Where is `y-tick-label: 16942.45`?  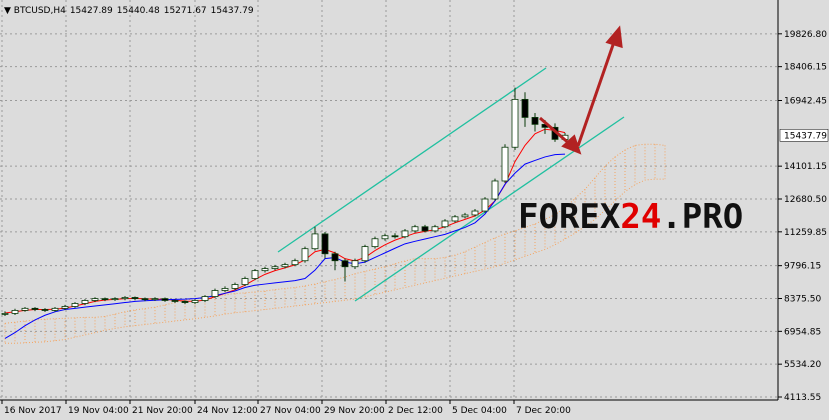 y-tick-label: 16942.45 is located at coordinates (805, 101).